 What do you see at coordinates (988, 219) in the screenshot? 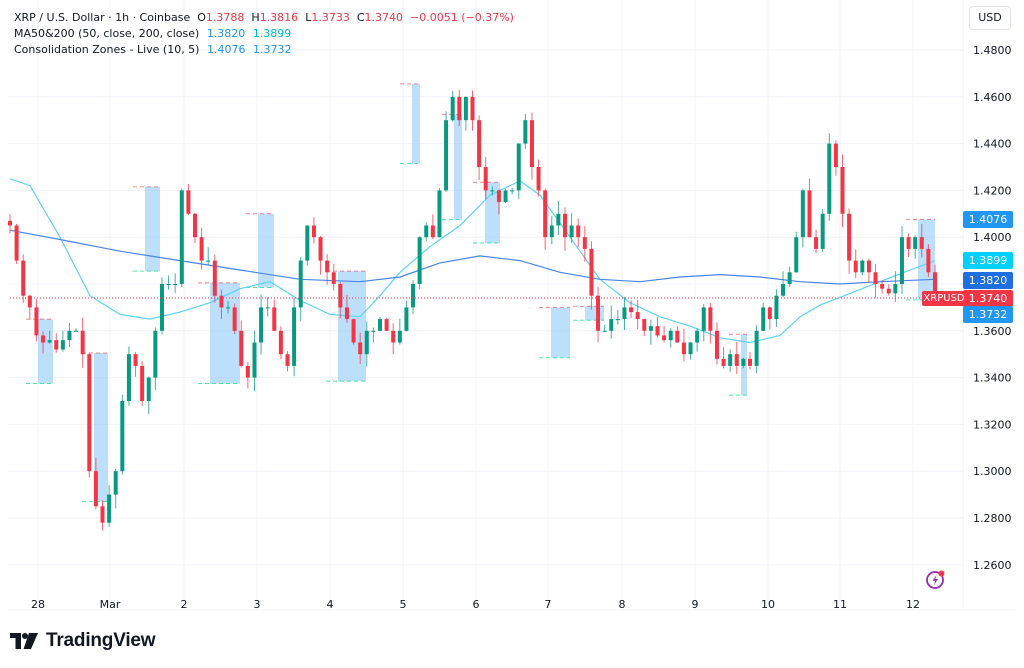
I see `price-tag: 1.4076` at bounding box center [988, 219].